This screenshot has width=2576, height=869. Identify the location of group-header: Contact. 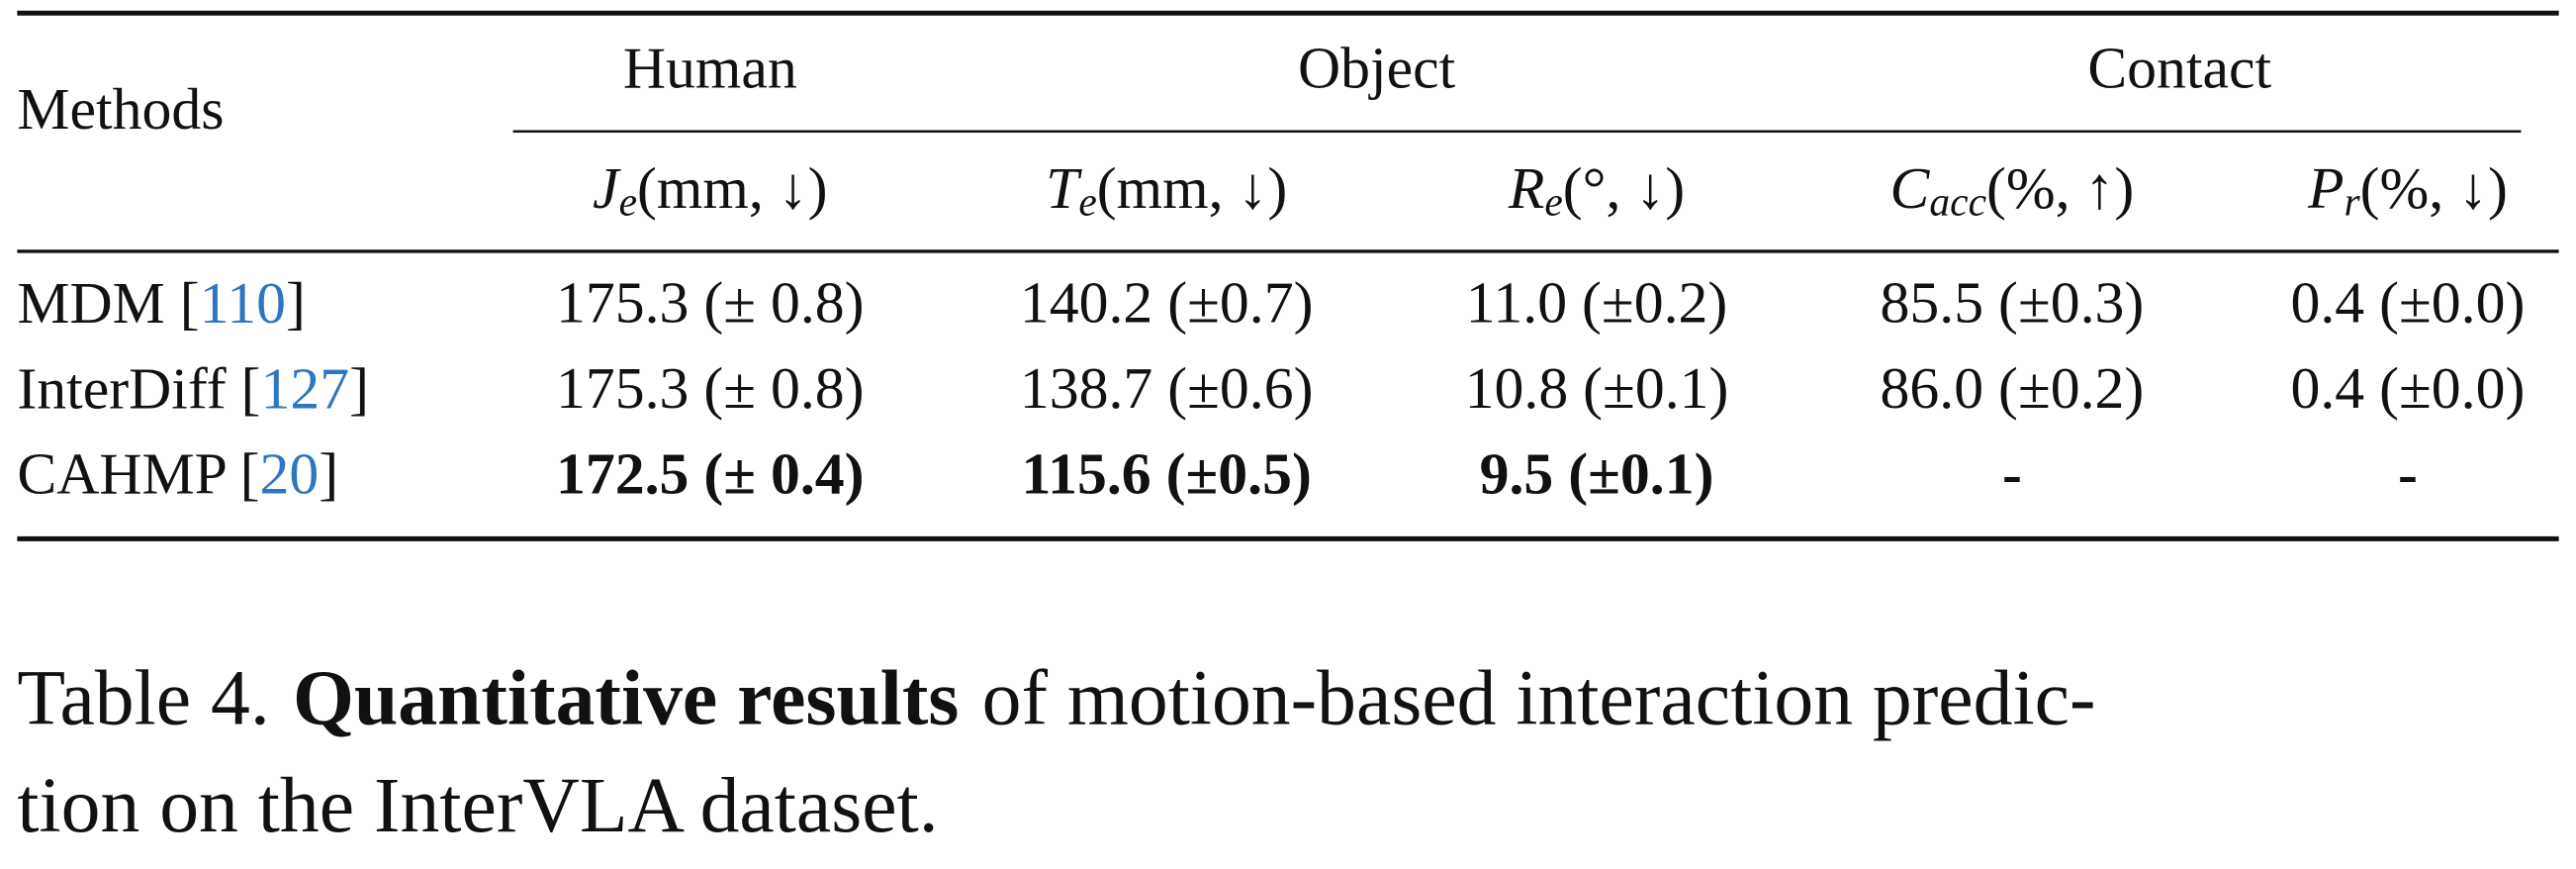
(2179, 67).